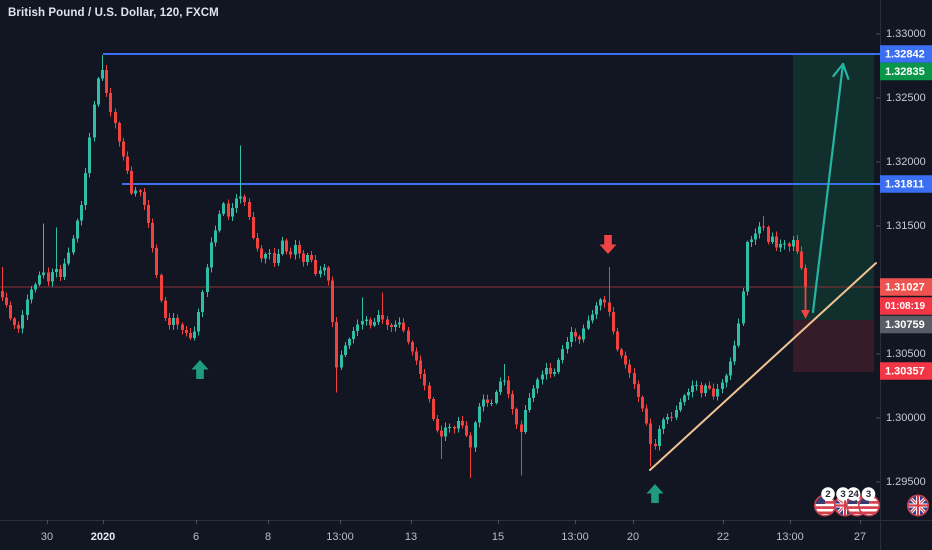 The image size is (932, 550). I want to click on price-tick-label: 1.32000, so click(906, 162).